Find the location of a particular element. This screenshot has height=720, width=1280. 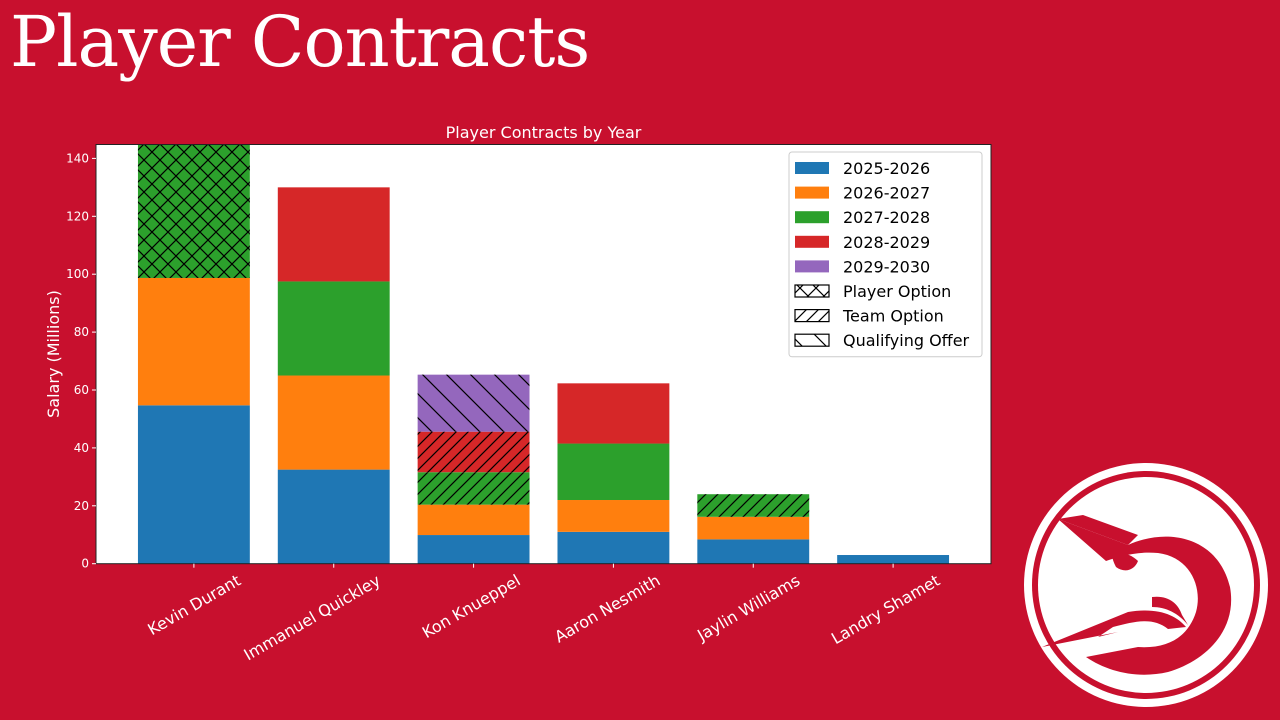

legend-label: 2026-2027 is located at coordinates (886, 193).